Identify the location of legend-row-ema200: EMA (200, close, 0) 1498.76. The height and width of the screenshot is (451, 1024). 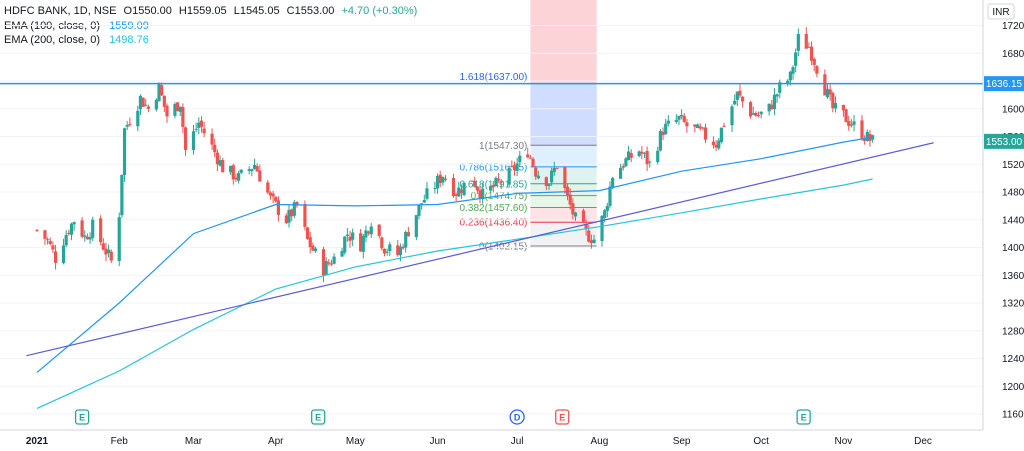
(210, 40).